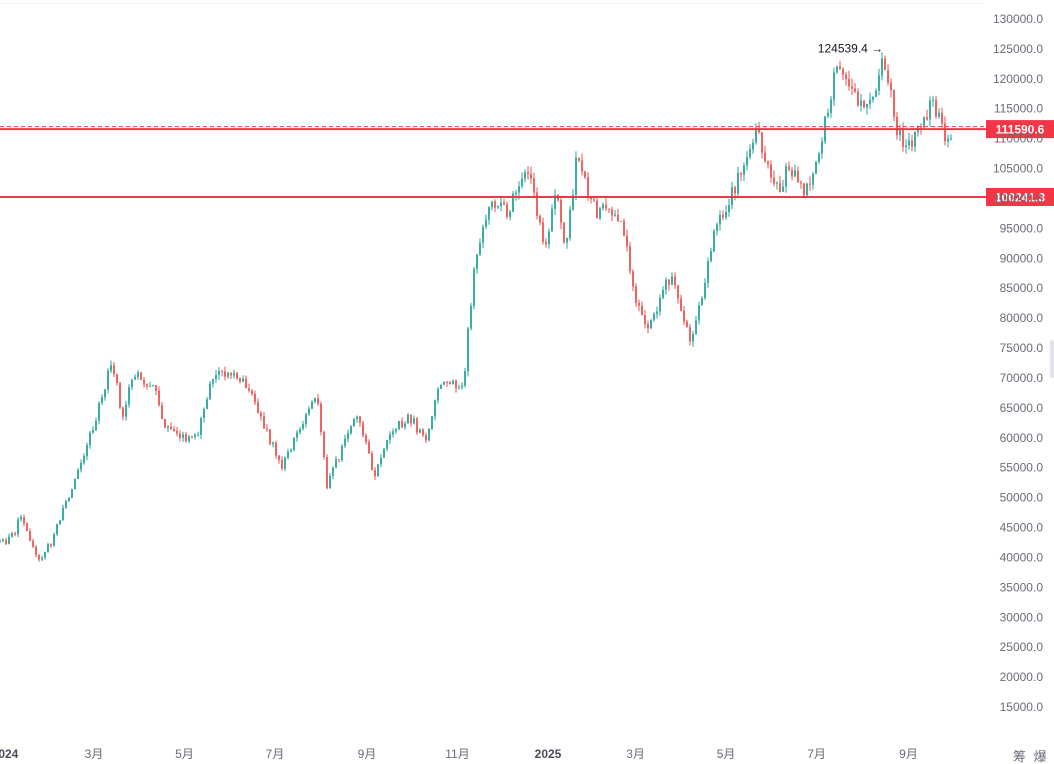  What do you see at coordinates (527, 163) in the screenshot?
I see `price-lines-layer: 111590.6 100241.3` at bounding box center [527, 163].